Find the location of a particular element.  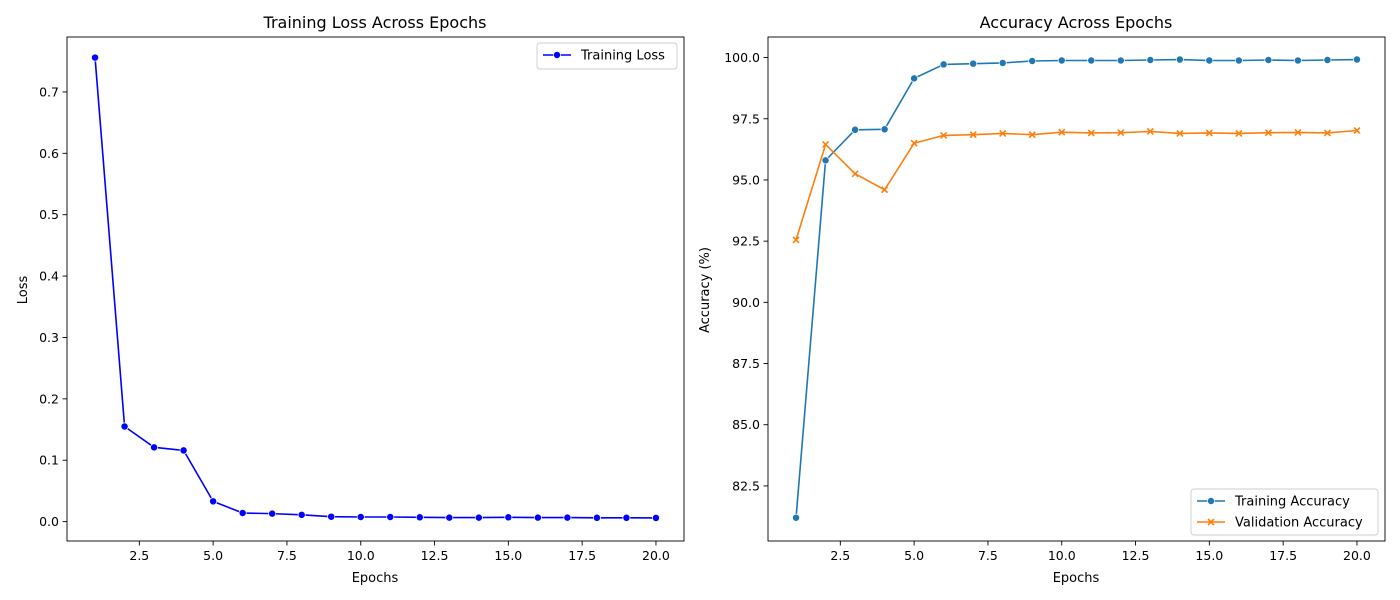

accuracy-legend: Training Accuracy Validation Accuracy is located at coordinates (1284, 512).